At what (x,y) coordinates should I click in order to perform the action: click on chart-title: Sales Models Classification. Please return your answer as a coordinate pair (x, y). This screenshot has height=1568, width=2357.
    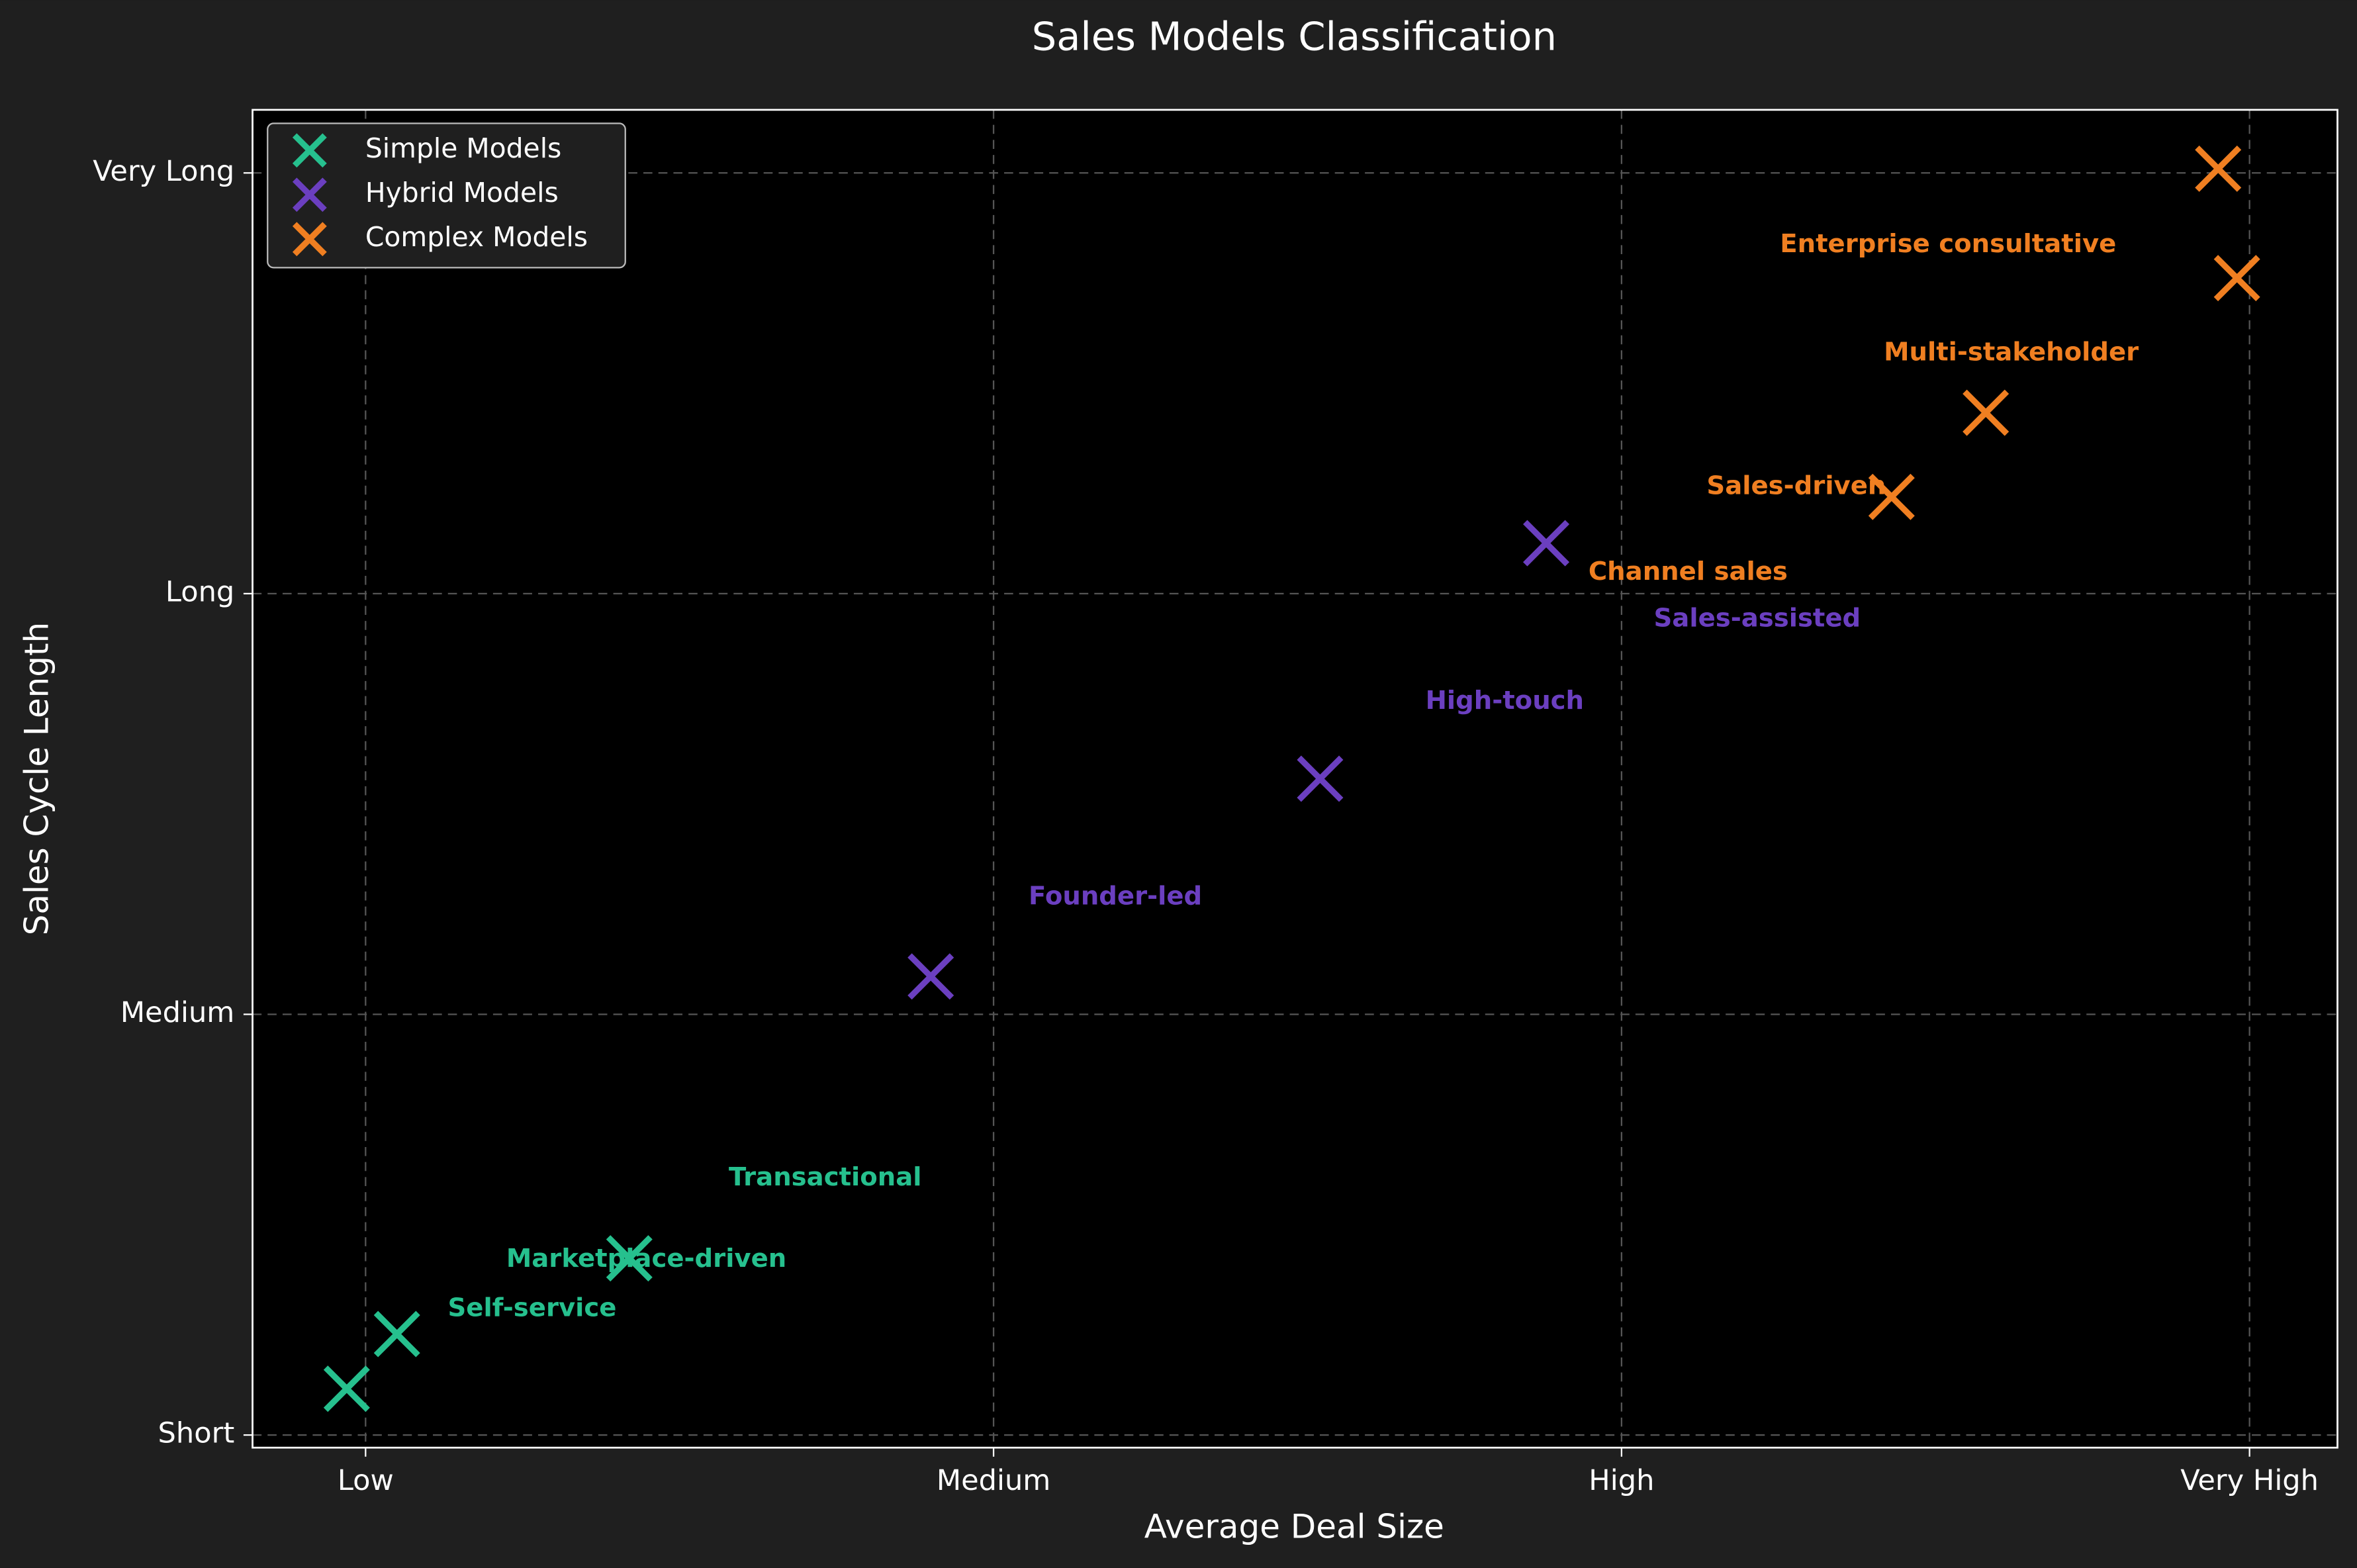
    Looking at the image, I should click on (1294, 36).